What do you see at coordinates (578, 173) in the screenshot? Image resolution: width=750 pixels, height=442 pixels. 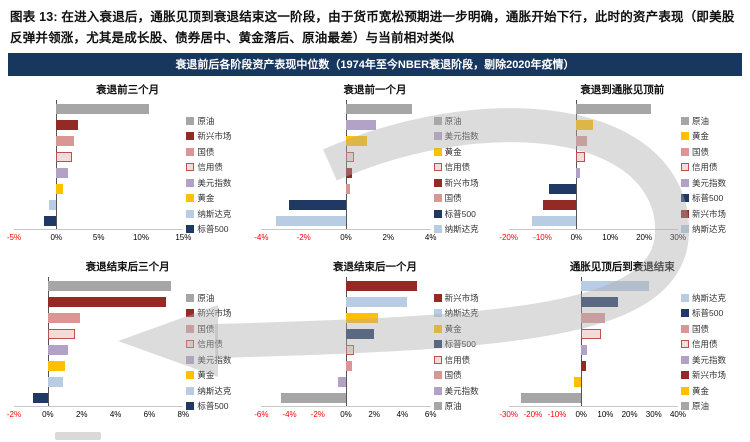 I see `bar-dollar-index` at bounding box center [578, 173].